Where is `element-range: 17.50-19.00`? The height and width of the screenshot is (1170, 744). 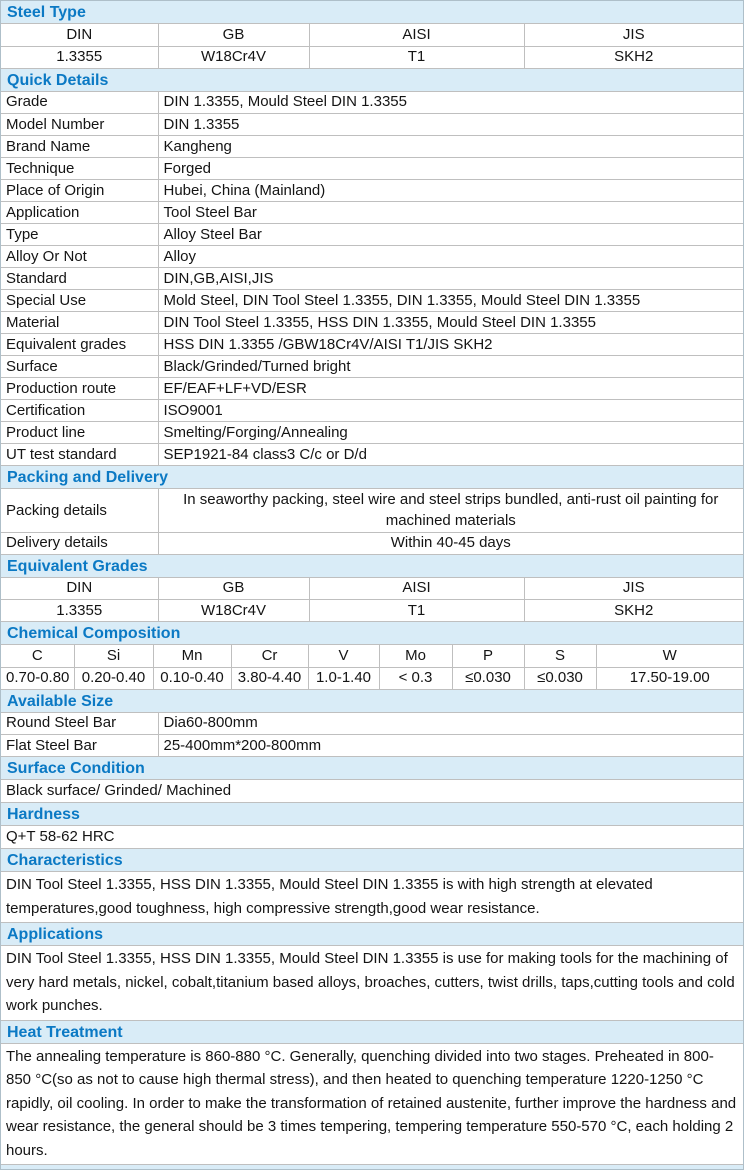 element-range: 17.50-19.00 is located at coordinates (669, 678).